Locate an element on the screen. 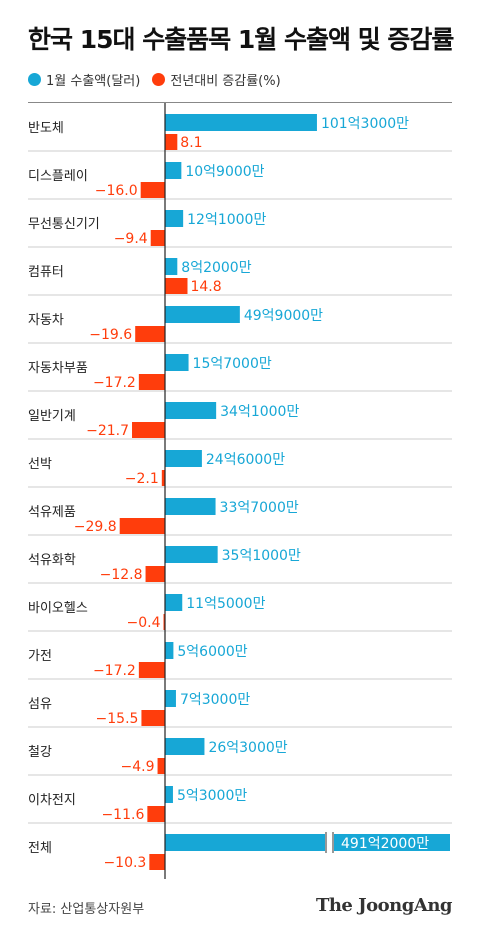 The image size is (480, 935). legend-item-change: 전년대비 증감률(%) is located at coordinates (216, 79).